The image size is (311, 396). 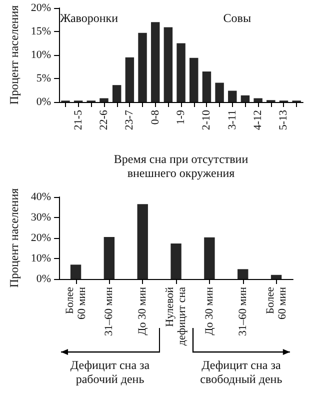 What do you see at coordinates (130, 120) in the screenshot?
I see `x-tick-label: 23-7` at bounding box center [130, 120].